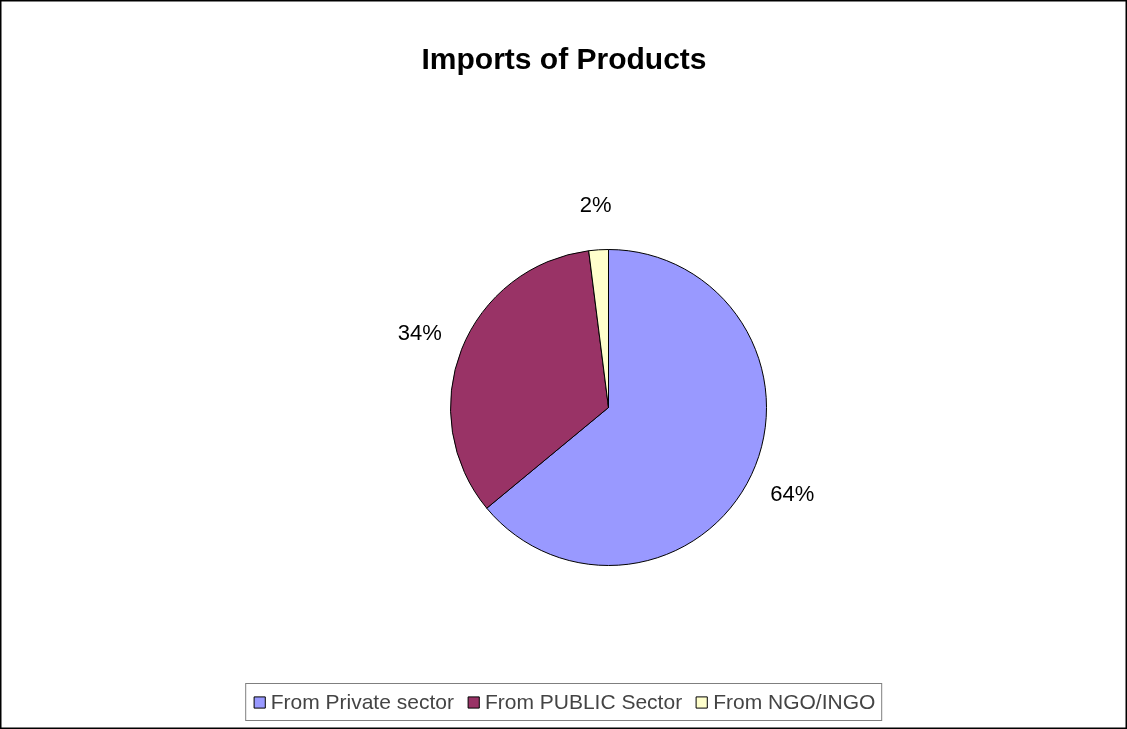  I want to click on data-label: 34%, so click(419, 333).